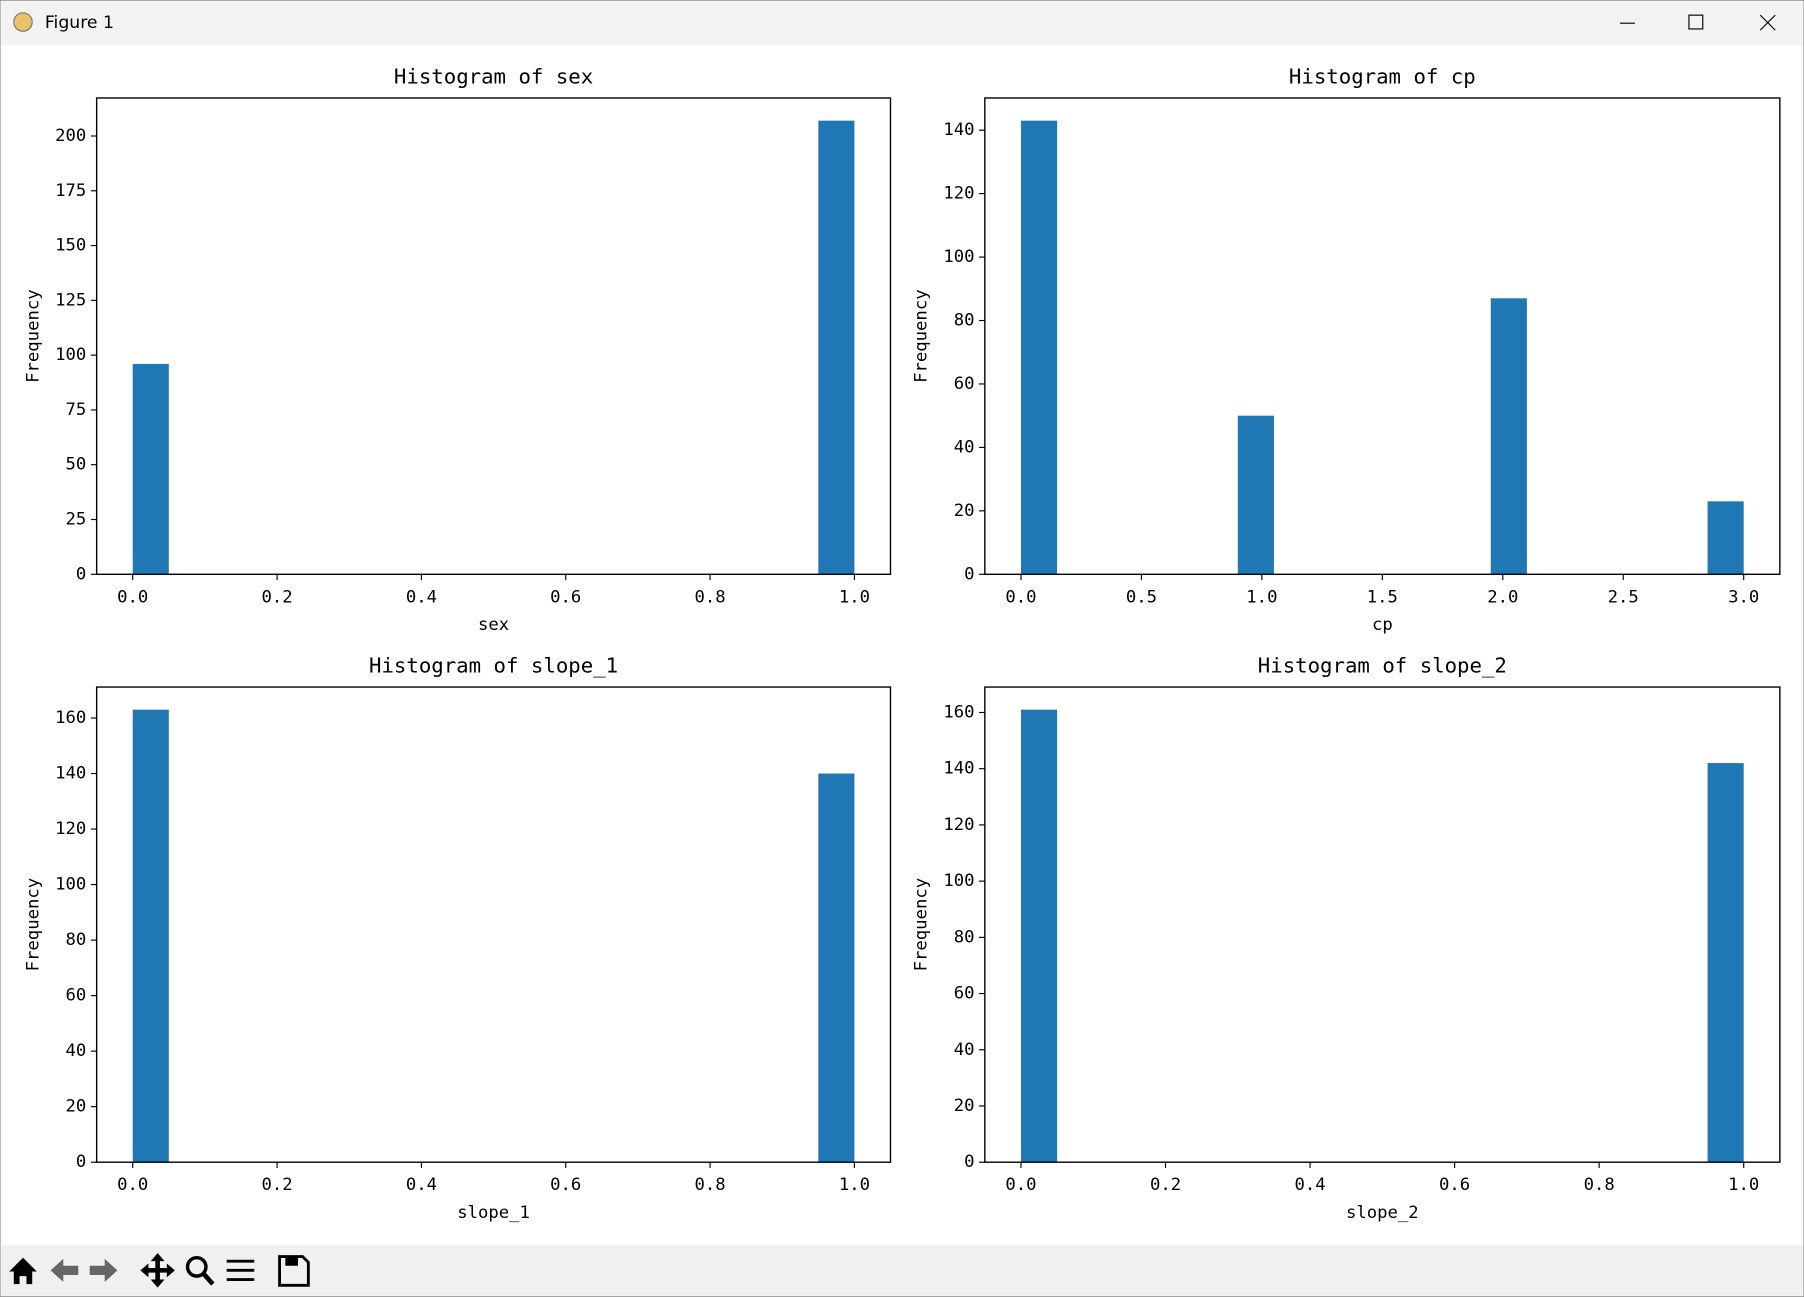 The image size is (1804, 1297). I want to click on pan-button, so click(157, 1270).